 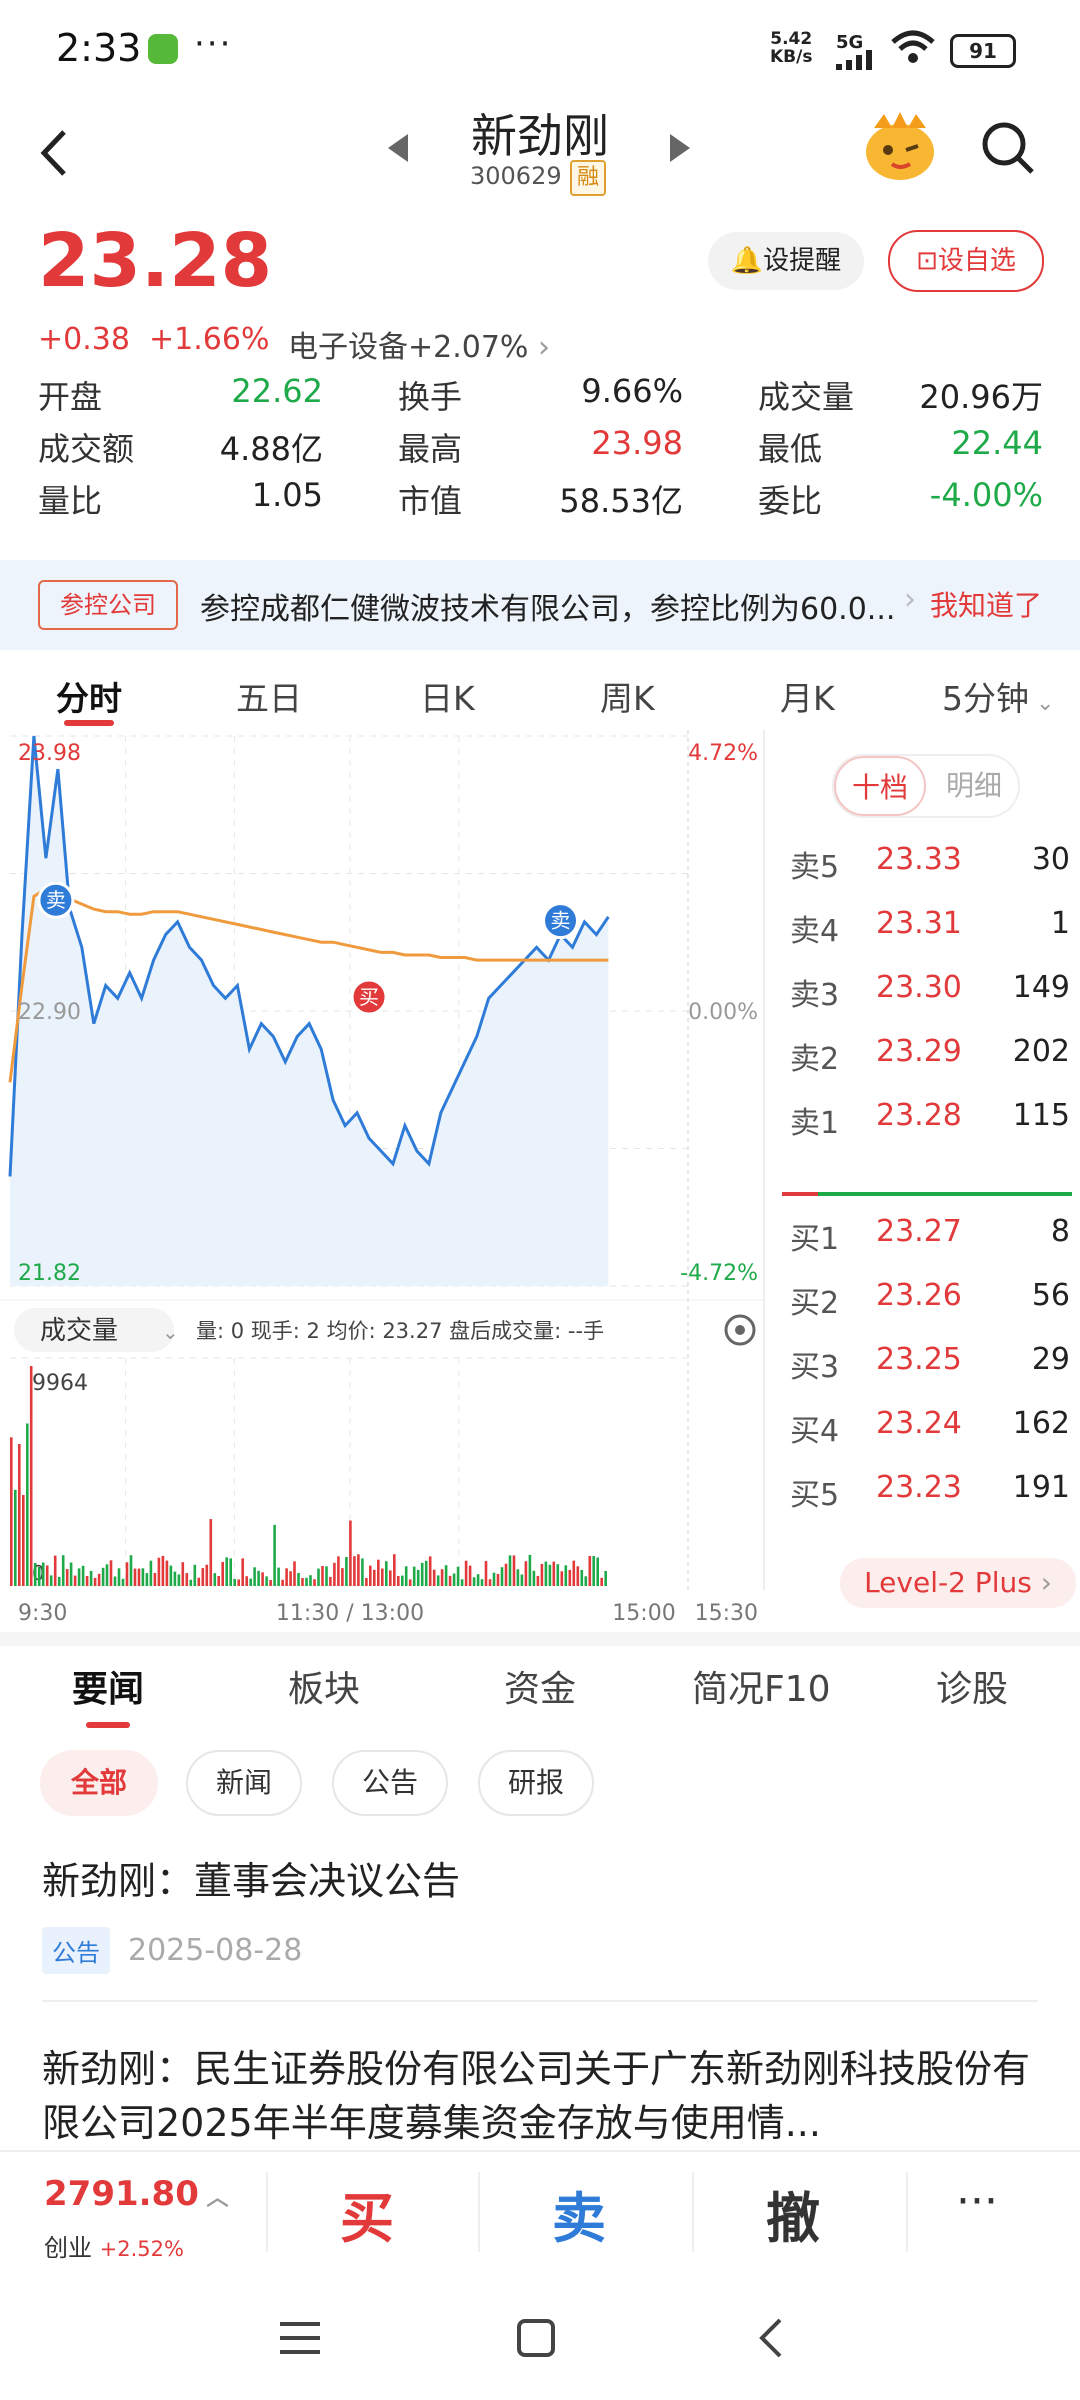 I want to click on ask-row: 卖1 23.28 115, so click(x=925, y=1128).